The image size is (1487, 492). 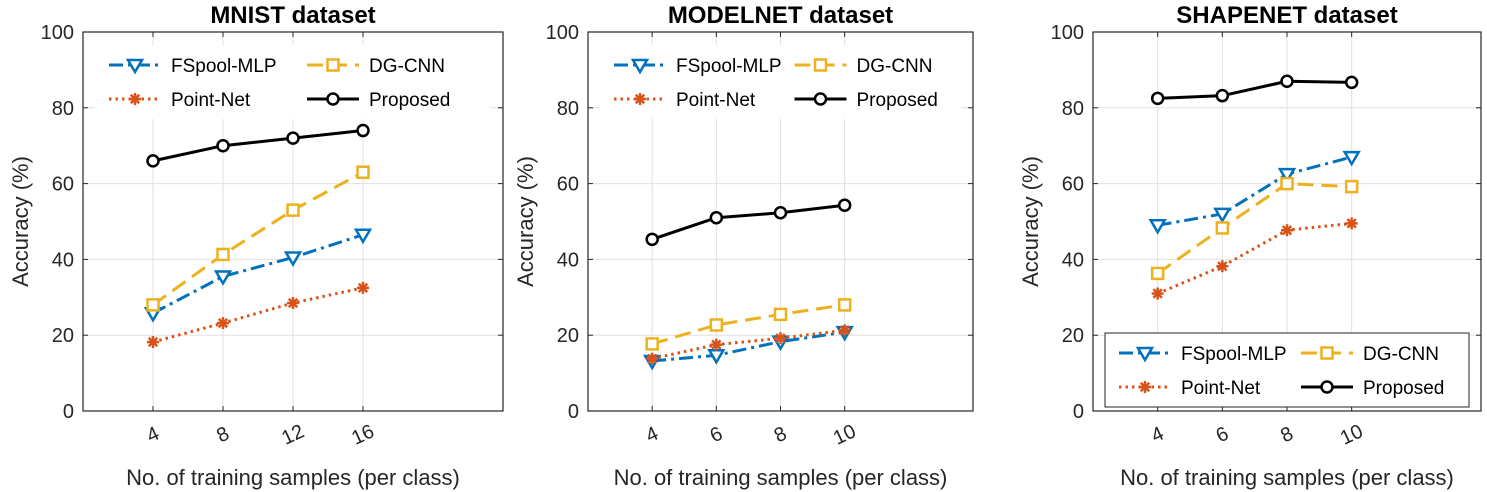 I want to click on legend-label: DG-CNN, so click(x=895, y=66).